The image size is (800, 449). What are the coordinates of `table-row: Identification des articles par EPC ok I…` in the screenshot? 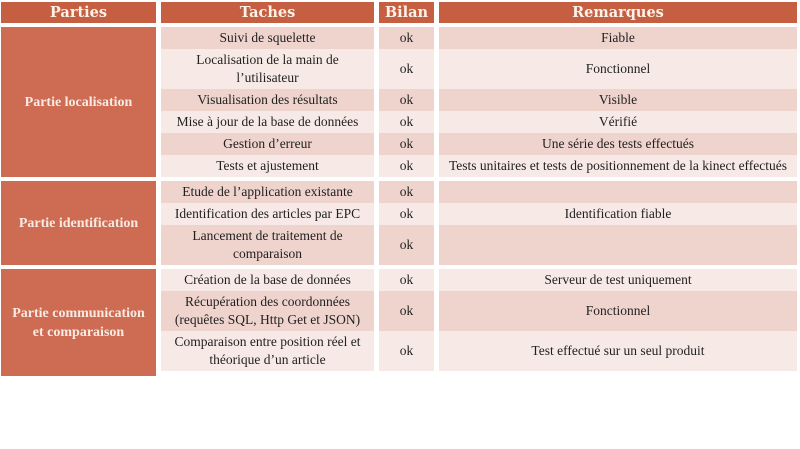 It's located at (399, 214).